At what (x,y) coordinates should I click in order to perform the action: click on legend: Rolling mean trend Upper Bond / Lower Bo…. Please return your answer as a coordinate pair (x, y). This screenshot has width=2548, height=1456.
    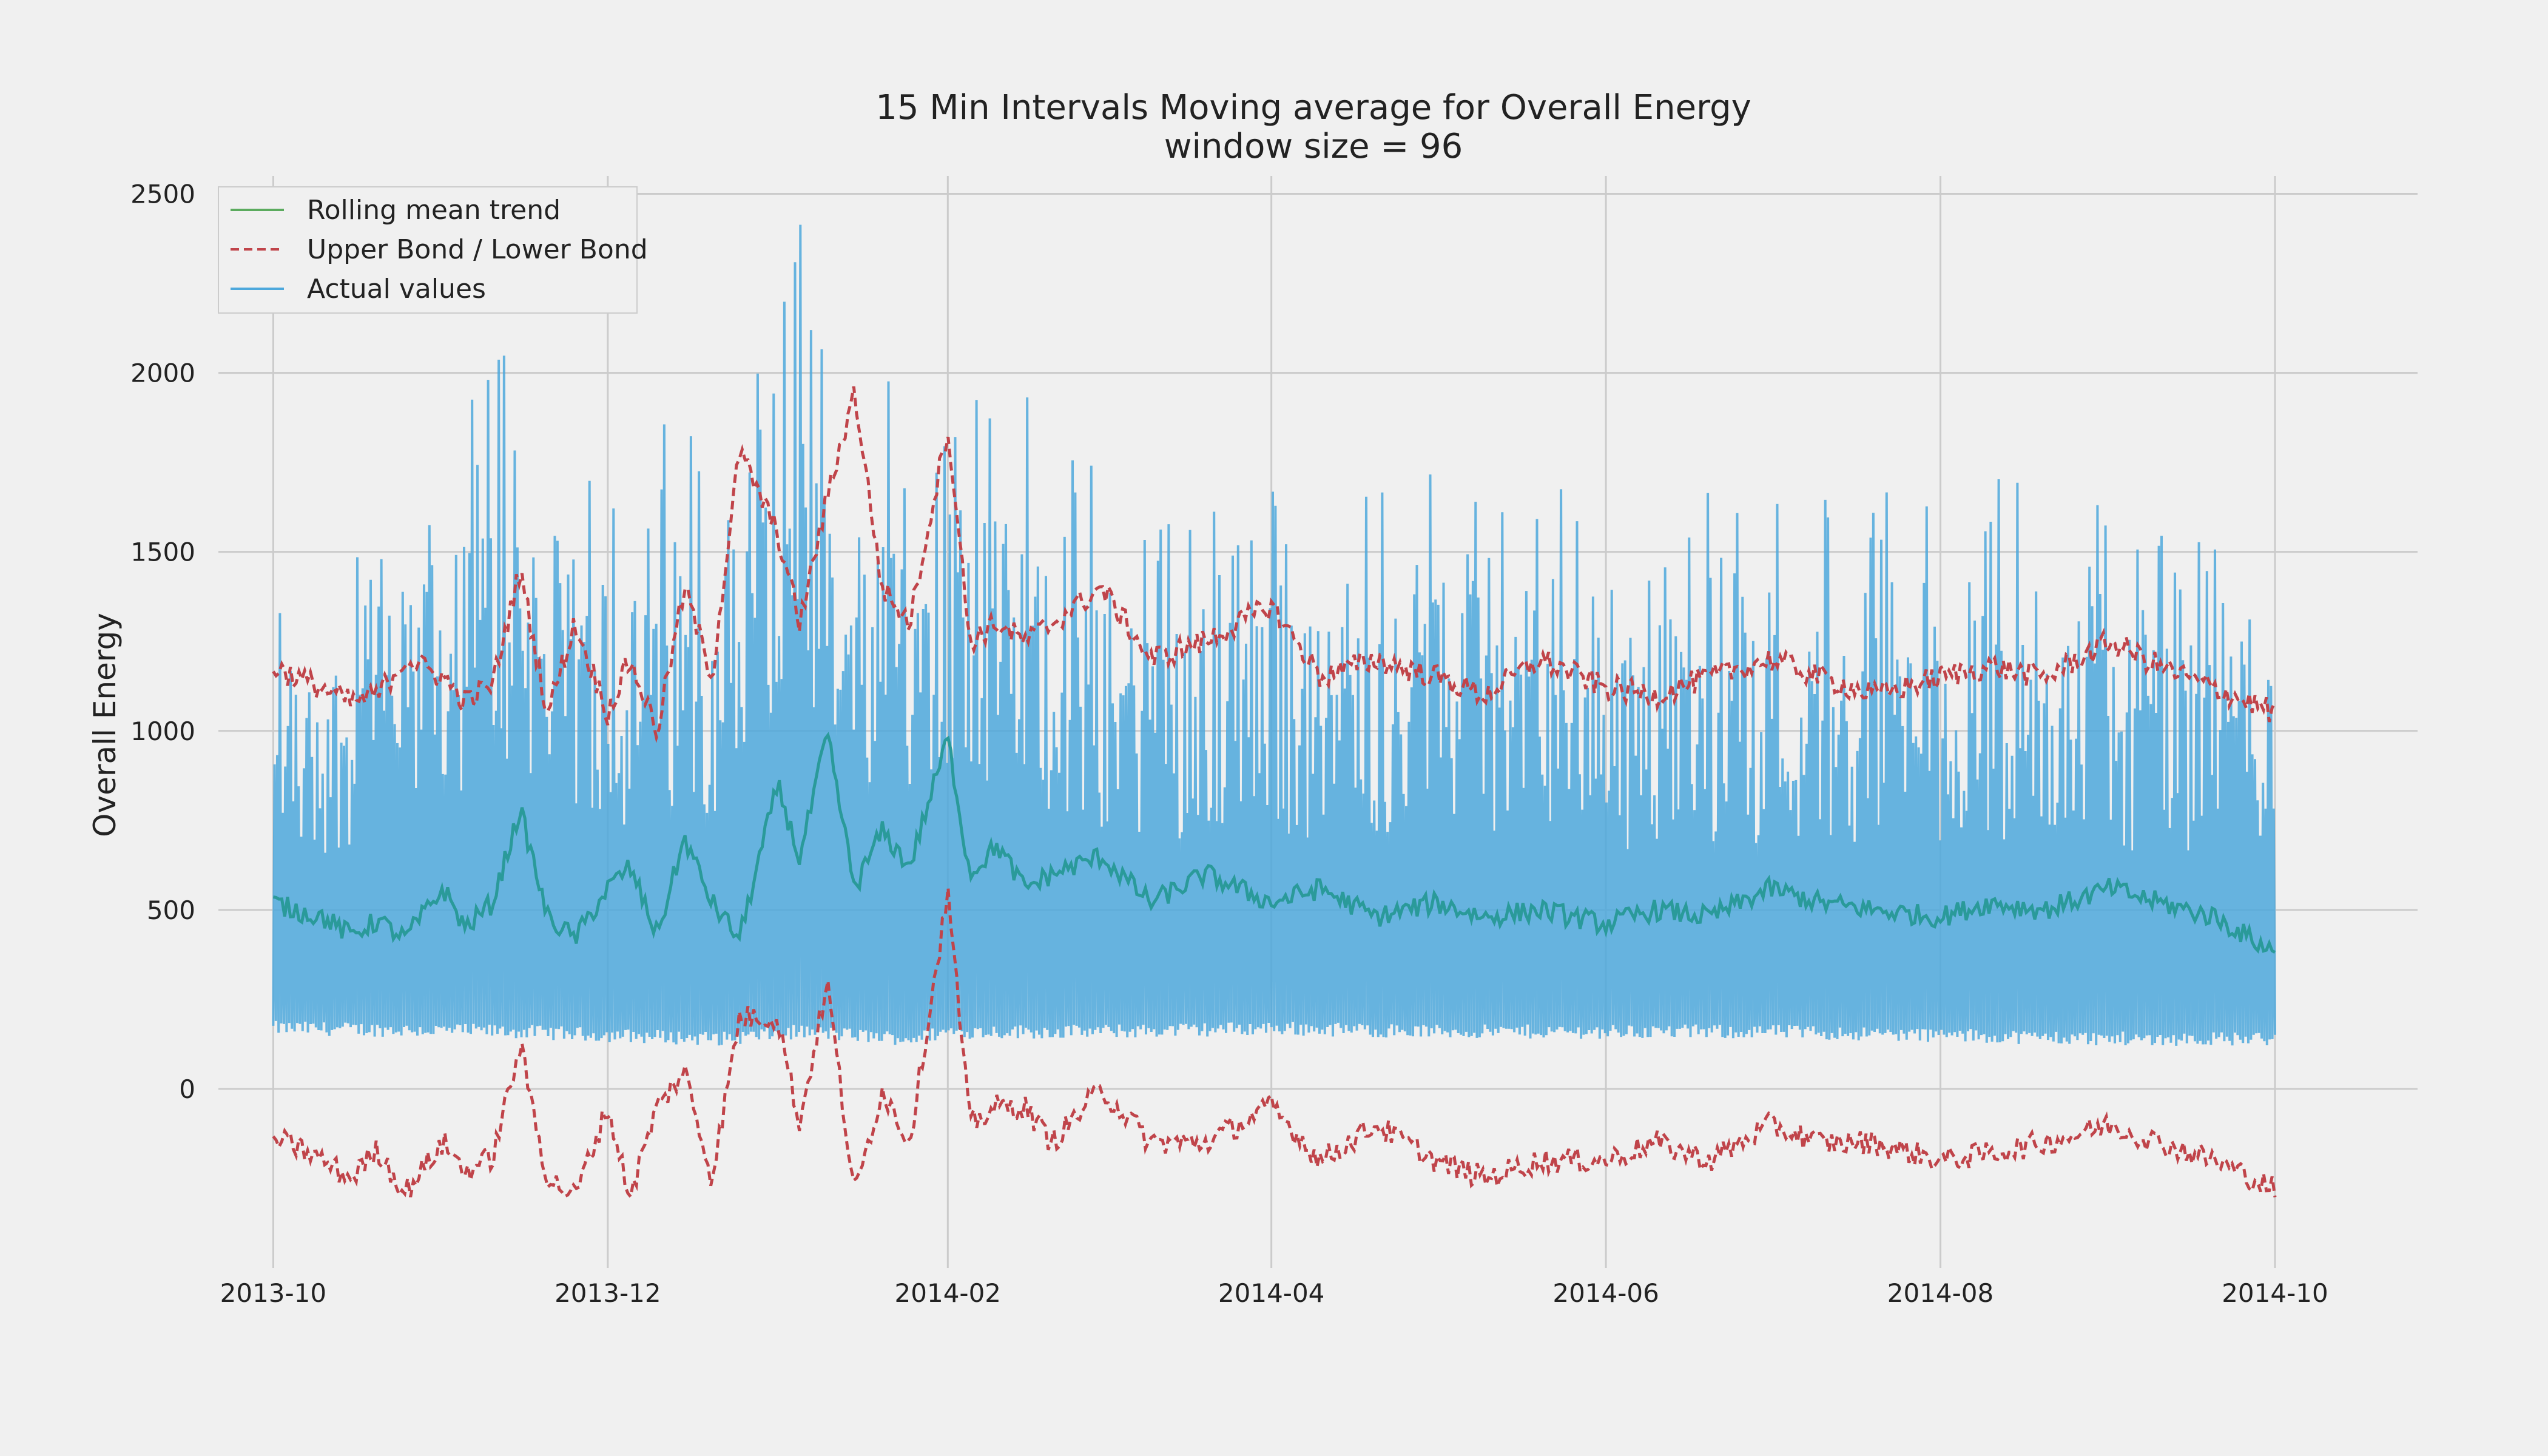
    Looking at the image, I should click on (433, 250).